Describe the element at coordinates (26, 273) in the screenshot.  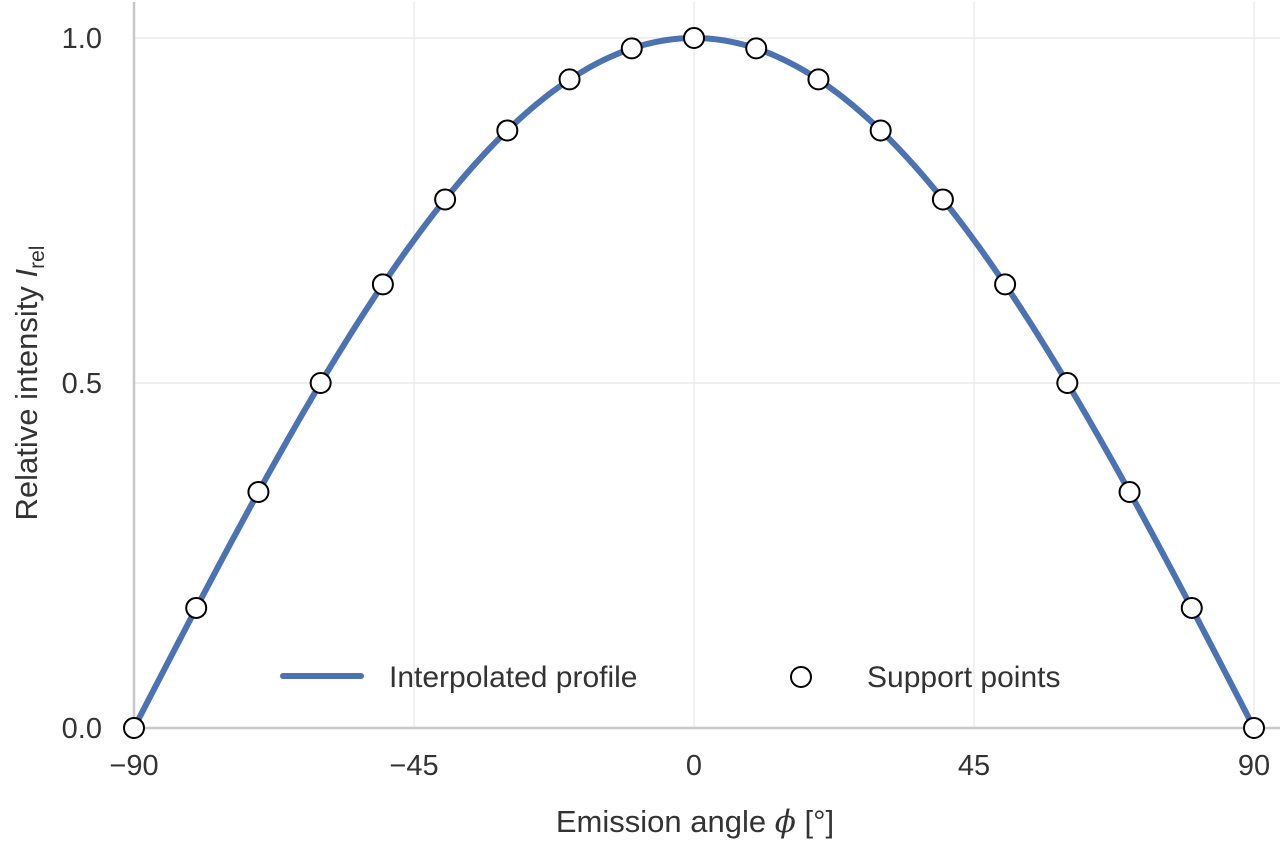
I see `y-axis-label-symbol: I` at that location.